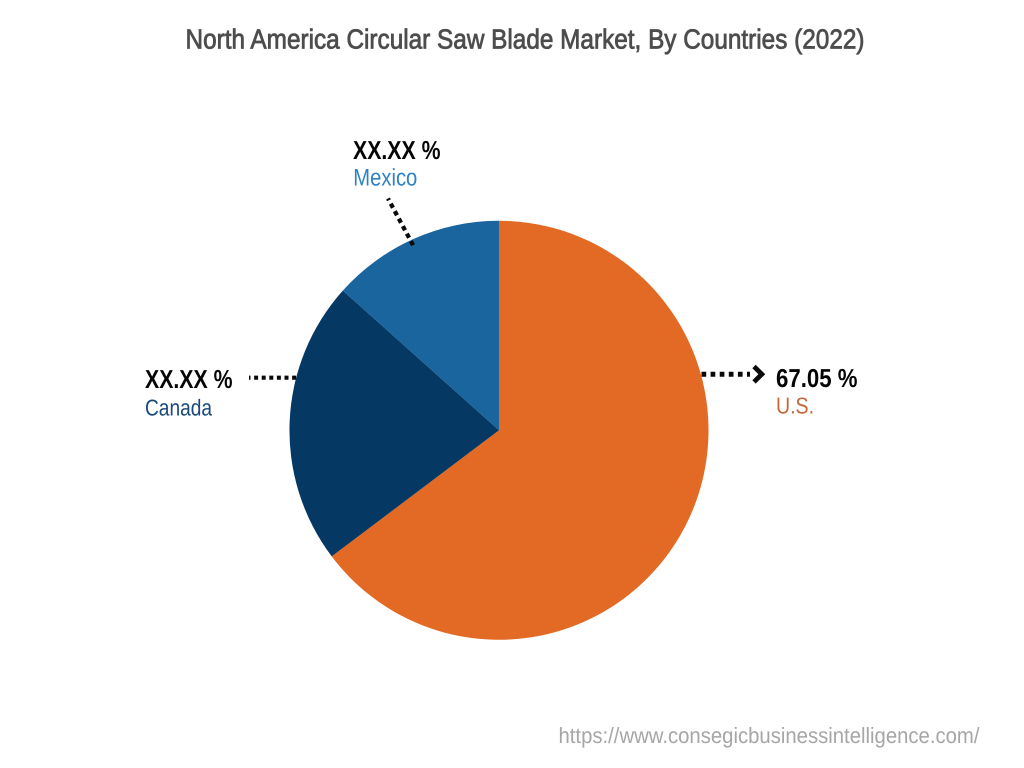  Describe the element at coordinates (795, 406) in the screenshot. I see `svg-text: U.S.` at that location.